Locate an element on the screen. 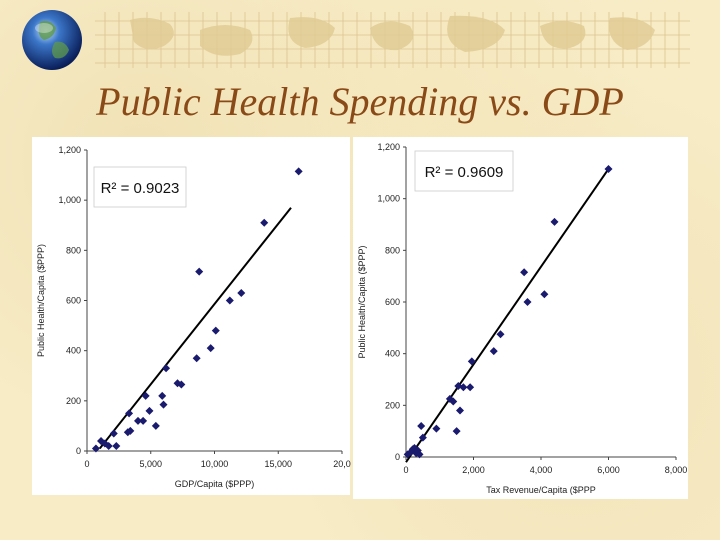 The image size is (720, 540). x-tick-label: 6,000 is located at coordinates (608, 470).